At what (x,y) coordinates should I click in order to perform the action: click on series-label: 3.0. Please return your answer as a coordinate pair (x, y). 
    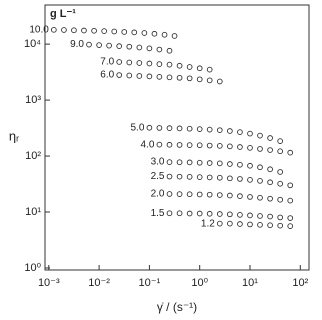
    Looking at the image, I should click on (158, 162).